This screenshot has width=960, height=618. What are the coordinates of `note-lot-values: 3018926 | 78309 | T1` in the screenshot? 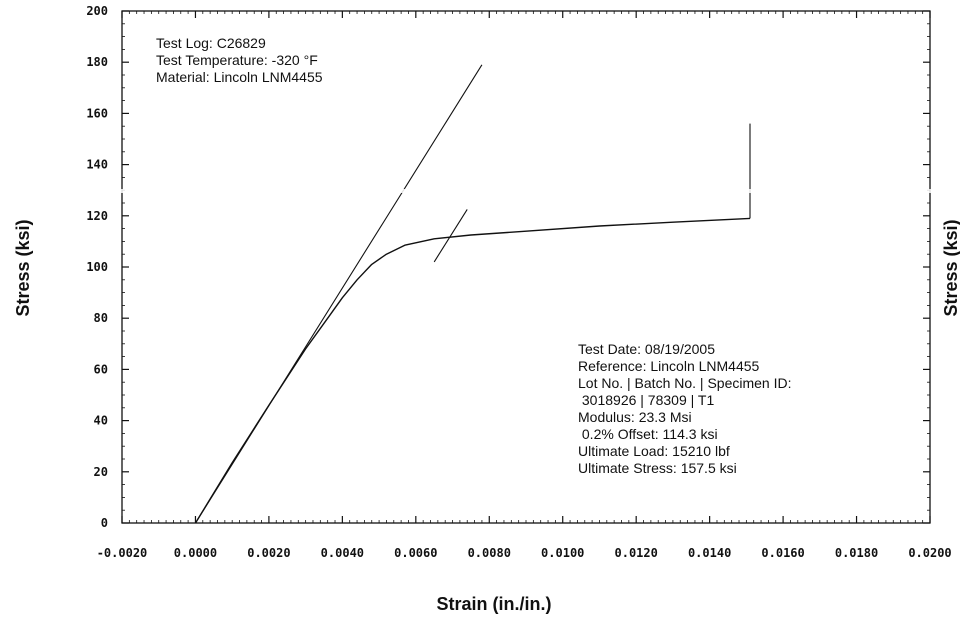 It's located at (646, 400).